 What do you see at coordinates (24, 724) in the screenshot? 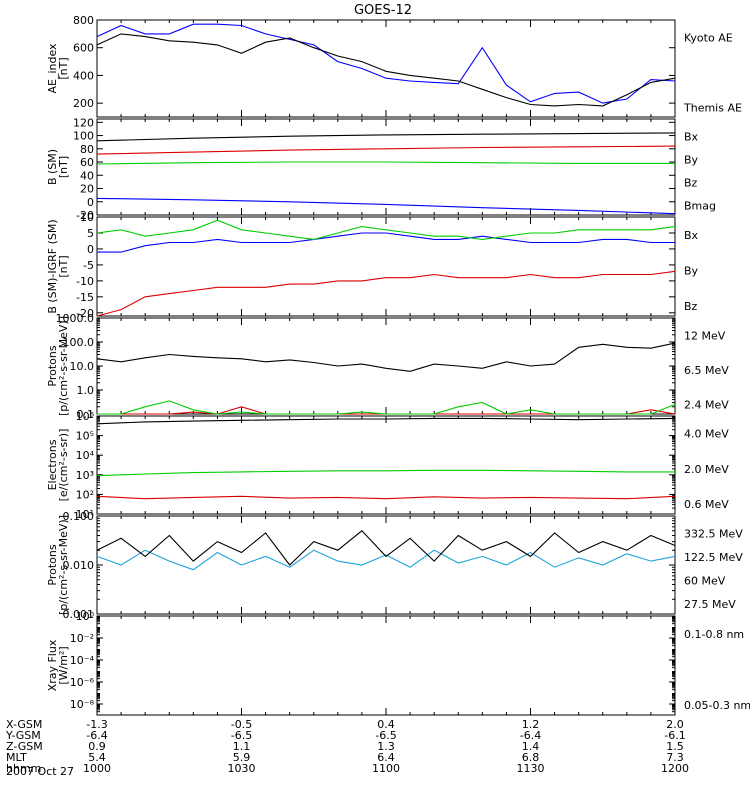
I see `ephem-row-label: X-GSM` at bounding box center [24, 724].